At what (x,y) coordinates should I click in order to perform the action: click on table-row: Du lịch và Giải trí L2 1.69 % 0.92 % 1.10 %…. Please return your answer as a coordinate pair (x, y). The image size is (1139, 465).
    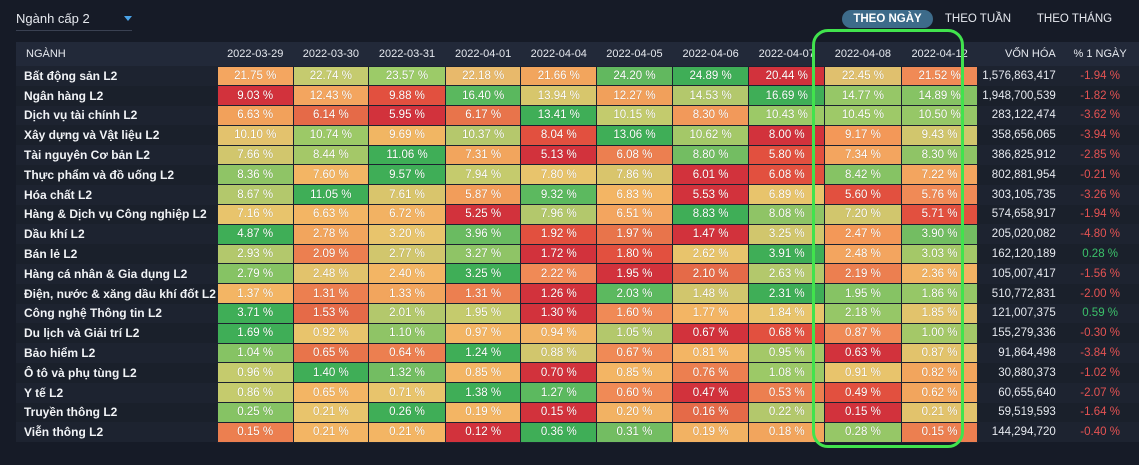
    Looking at the image, I should click on (577, 333).